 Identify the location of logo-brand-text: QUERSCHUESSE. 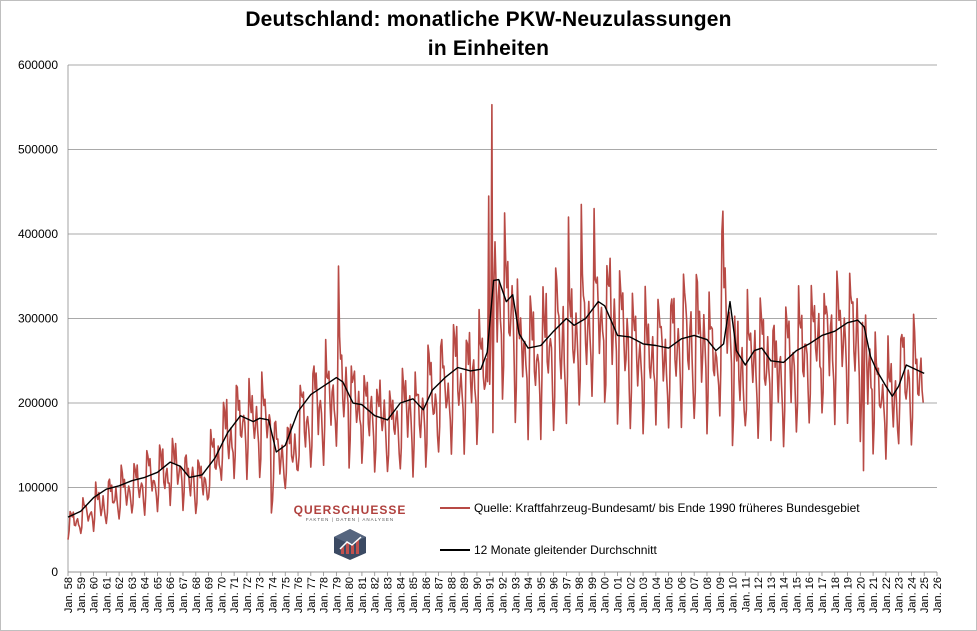
(350, 510).